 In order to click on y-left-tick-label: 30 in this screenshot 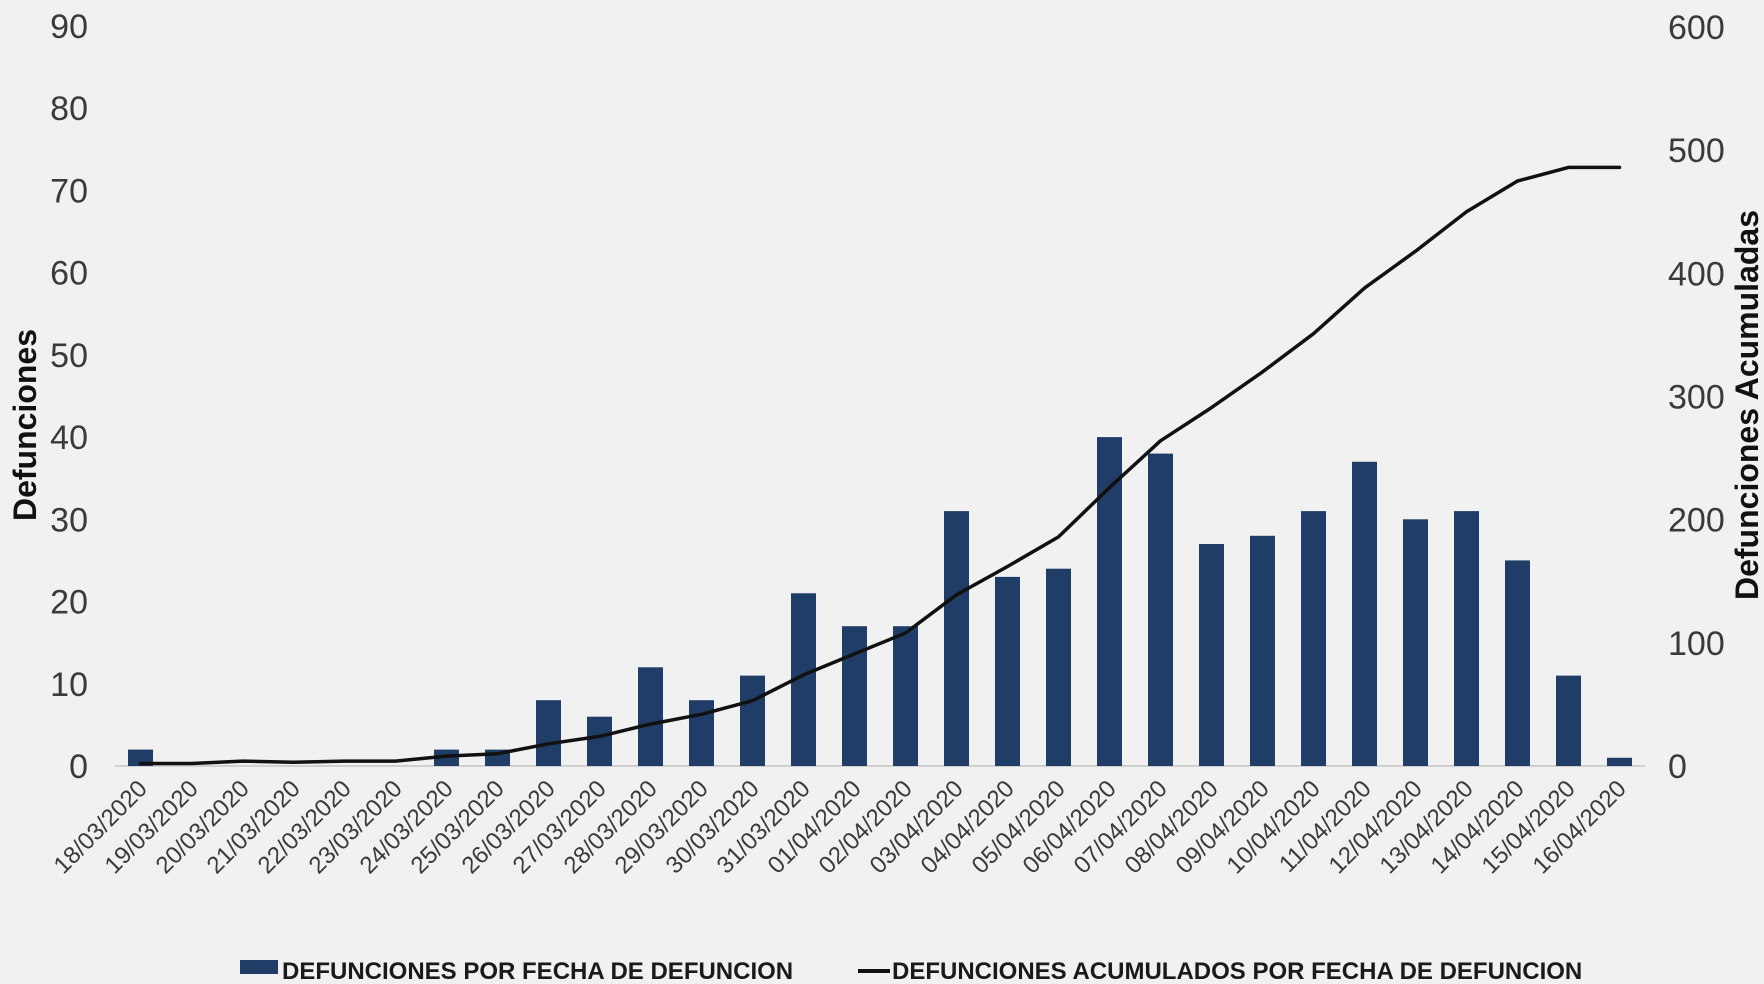, I will do `click(69, 520)`.